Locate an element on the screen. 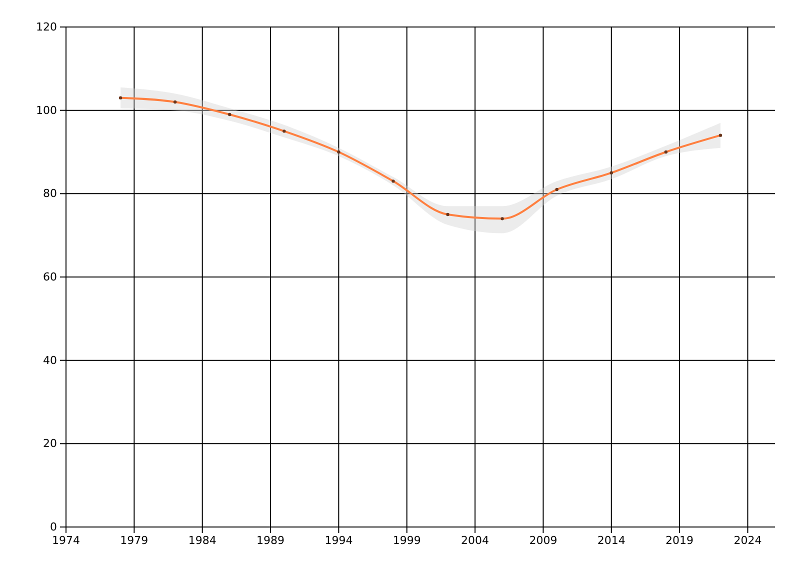  y-tick-label: 120 is located at coordinates (46, 27).